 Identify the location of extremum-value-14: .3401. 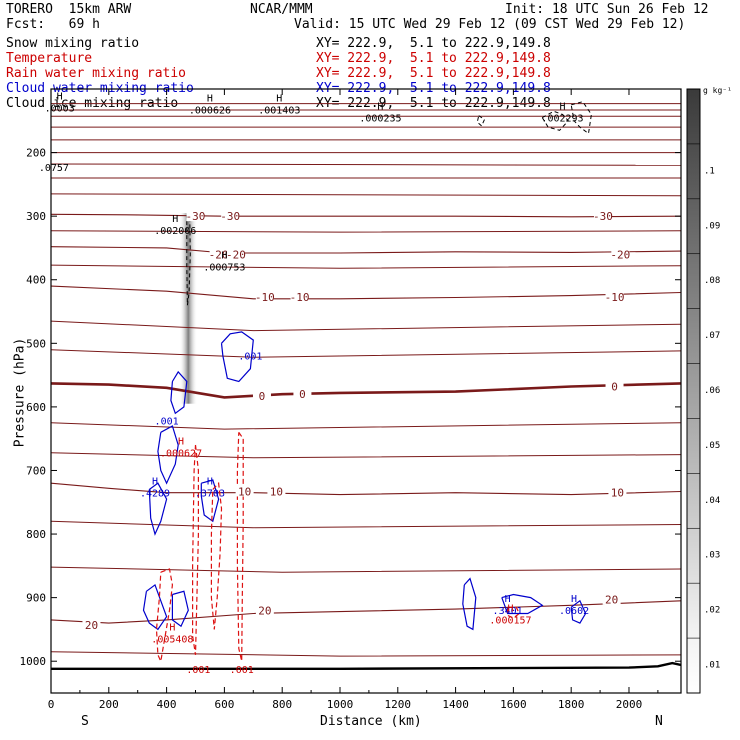
(508, 611).